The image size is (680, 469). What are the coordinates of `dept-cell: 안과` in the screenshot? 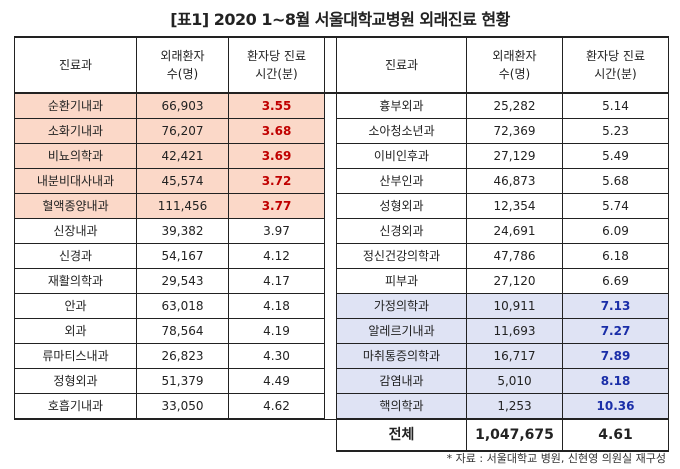 It's located at (75, 306).